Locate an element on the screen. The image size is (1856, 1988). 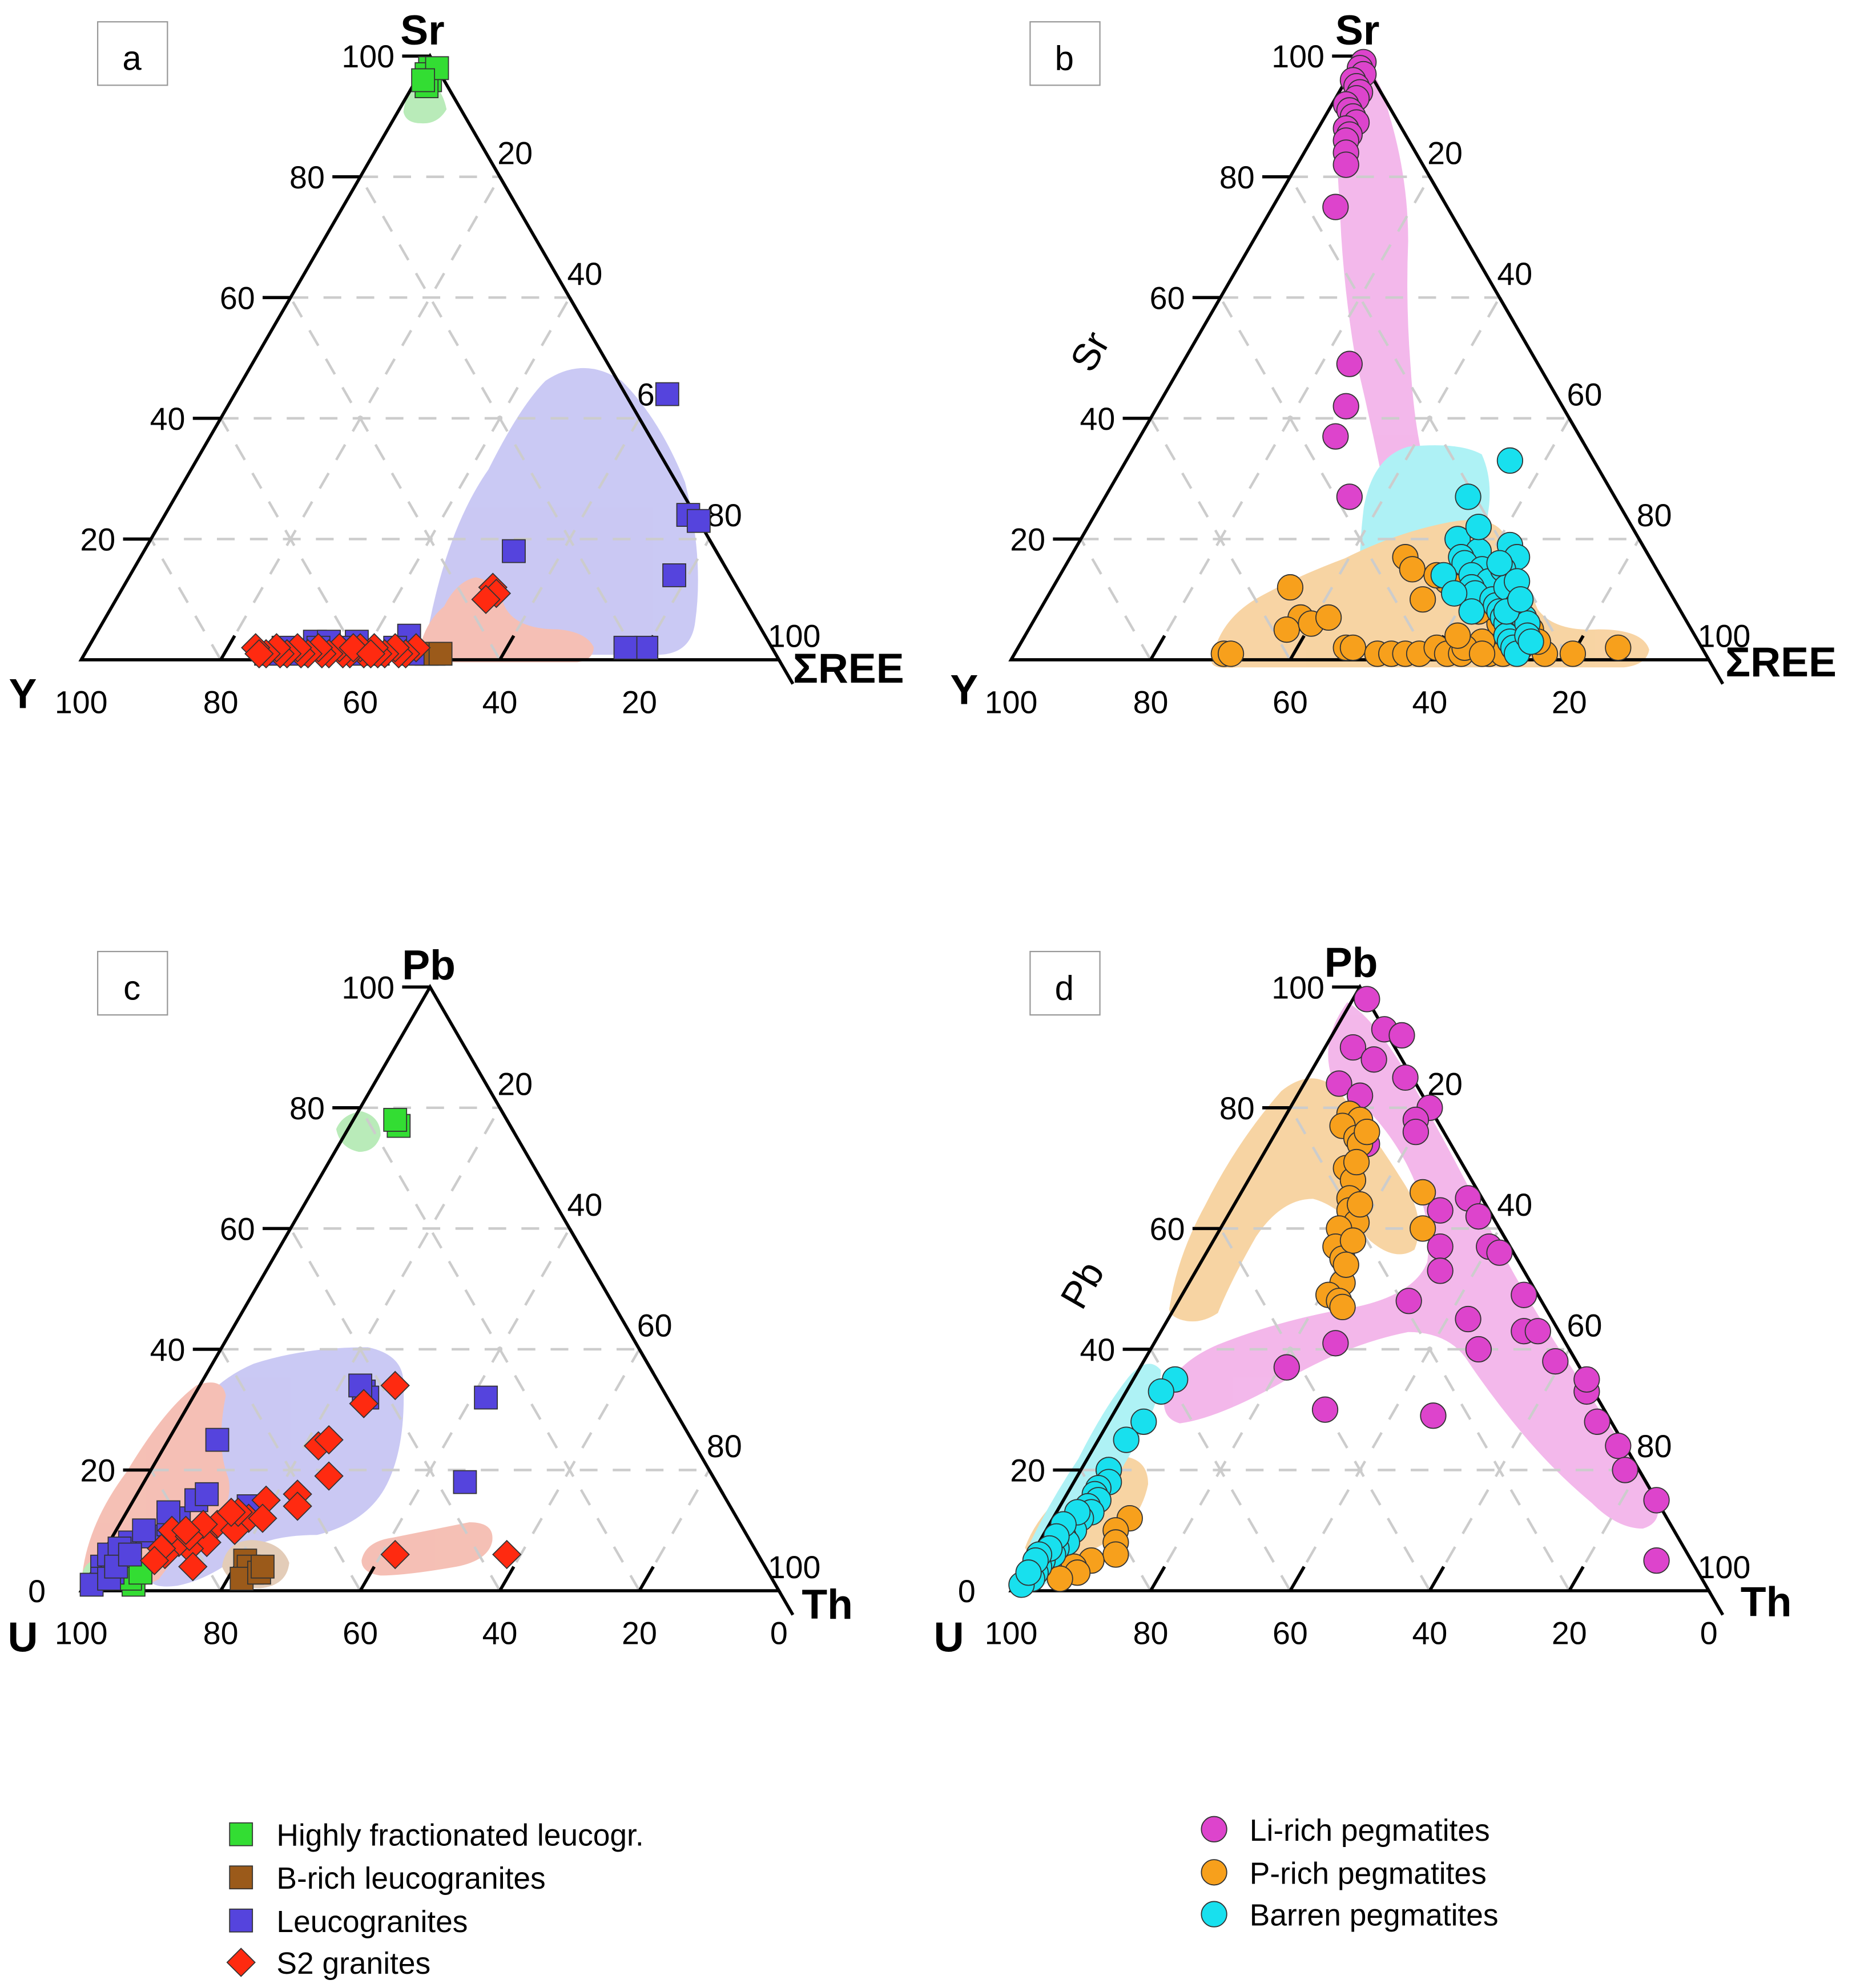
panel-a-tick-label-left-20: 20 is located at coordinates (640, 702).